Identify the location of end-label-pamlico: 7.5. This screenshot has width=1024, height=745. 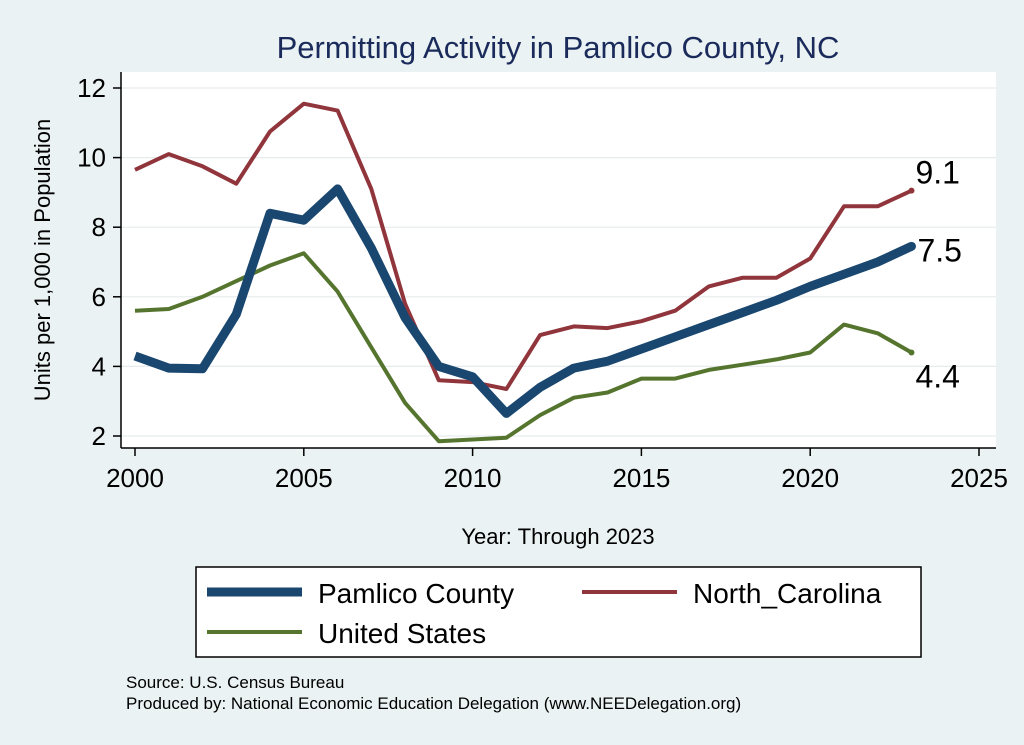
(939, 250).